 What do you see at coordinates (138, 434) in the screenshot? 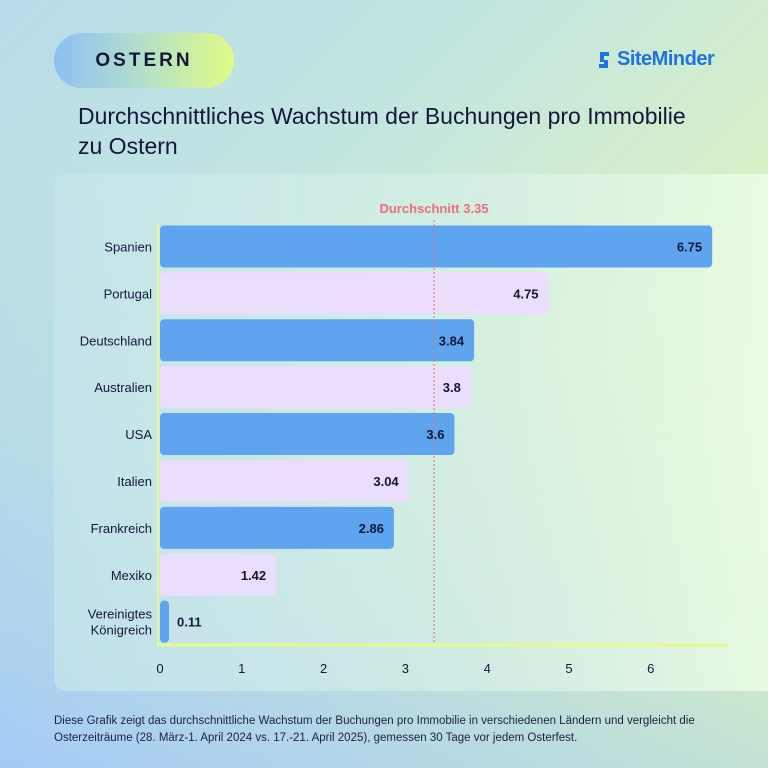
I see `category-label: USA` at bounding box center [138, 434].